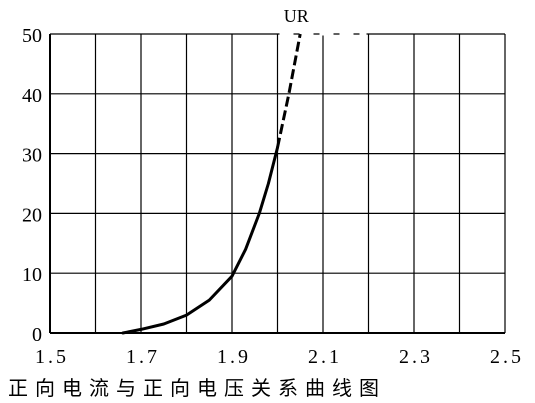 The height and width of the screenshot is (403, 535). What do you see at coordinates (296, 16) in the screenshot?
I see `series-label-ur: UR` at bounding box center [296, 16].